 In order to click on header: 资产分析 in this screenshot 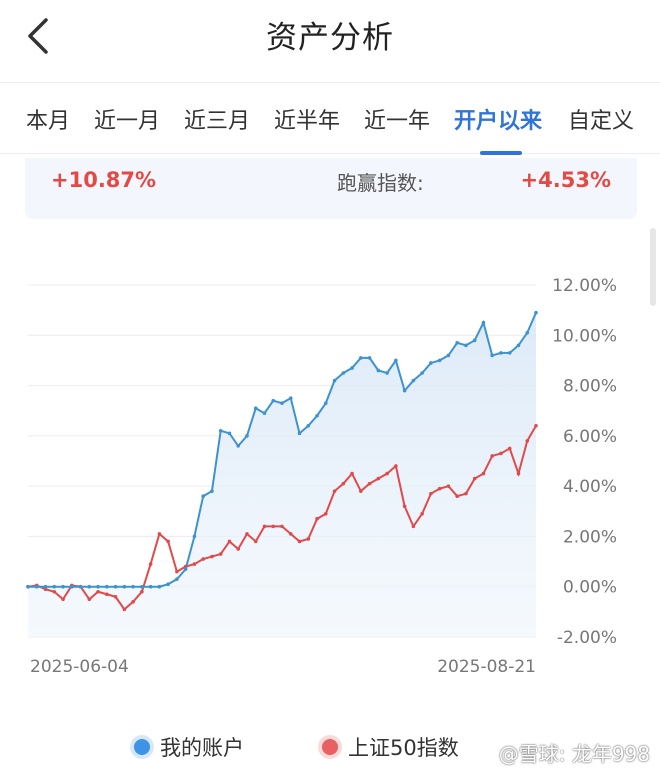, I will do `click(330, 41)`.